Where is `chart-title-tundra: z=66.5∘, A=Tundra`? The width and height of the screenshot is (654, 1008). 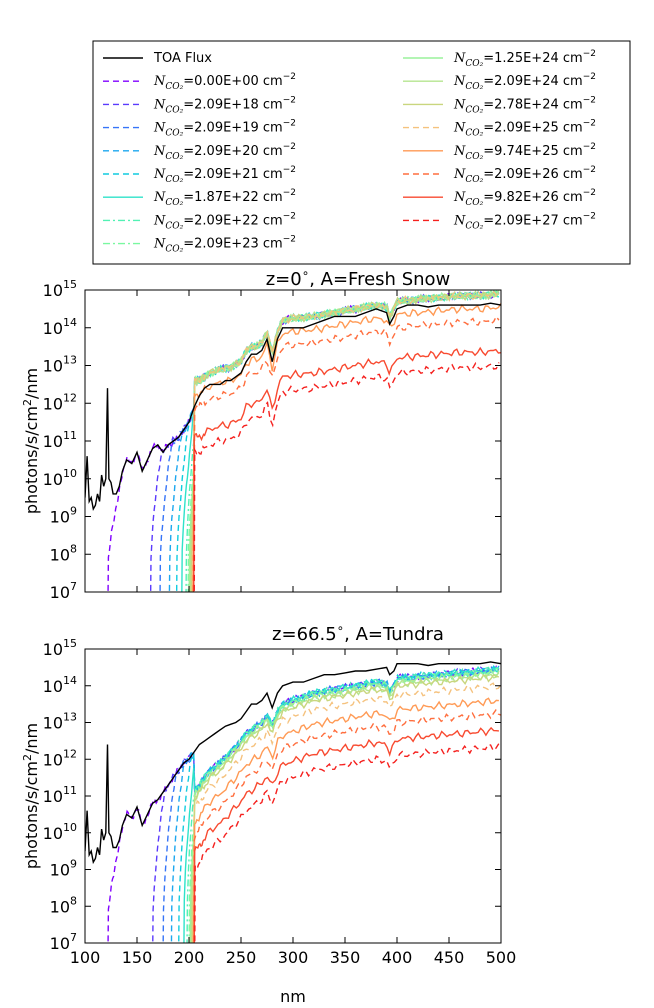 chart-title-tundra: z=66.5∘, A=Tundra is located at coordinates (358, 633).